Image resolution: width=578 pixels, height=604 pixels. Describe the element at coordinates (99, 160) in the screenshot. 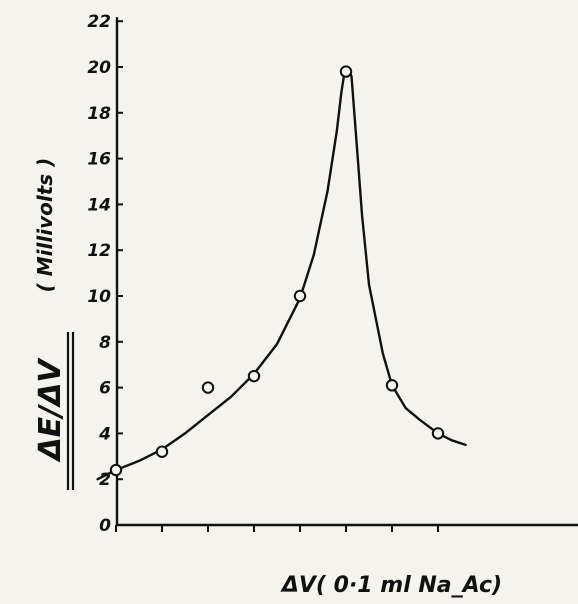

I see `y-tick-label: 16` at that location.